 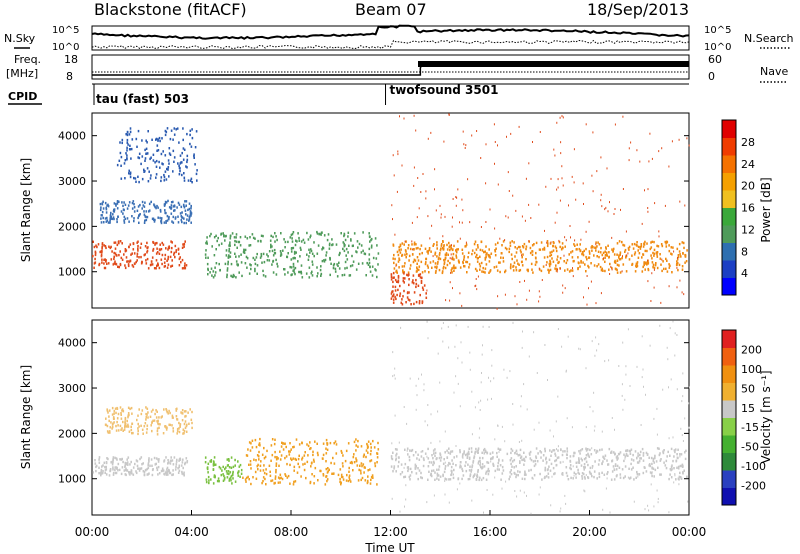 What do you see at coordinates (744, 251) in the screenshot?
I see `colorbar-tick-label: 8` at bounding box center [744, 251].